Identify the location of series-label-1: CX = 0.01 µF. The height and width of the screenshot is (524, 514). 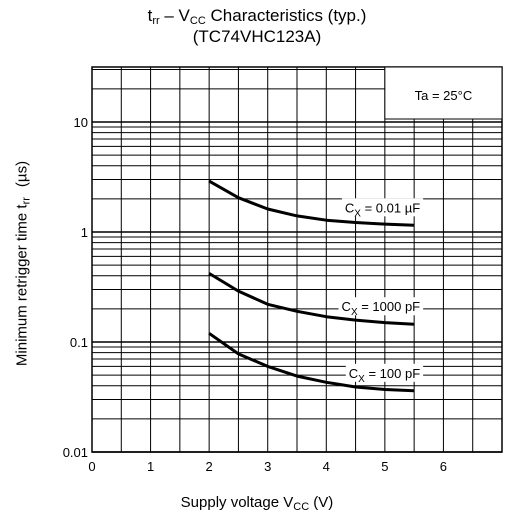
(382, 209).